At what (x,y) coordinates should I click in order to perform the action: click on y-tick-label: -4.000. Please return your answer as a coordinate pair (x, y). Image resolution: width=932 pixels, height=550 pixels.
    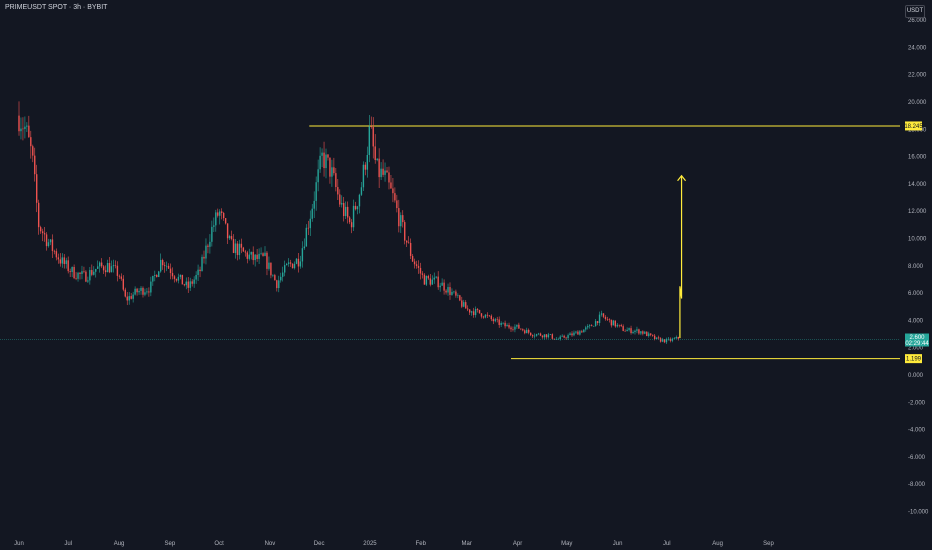
    Looking at the image, I should click on (917, 431).